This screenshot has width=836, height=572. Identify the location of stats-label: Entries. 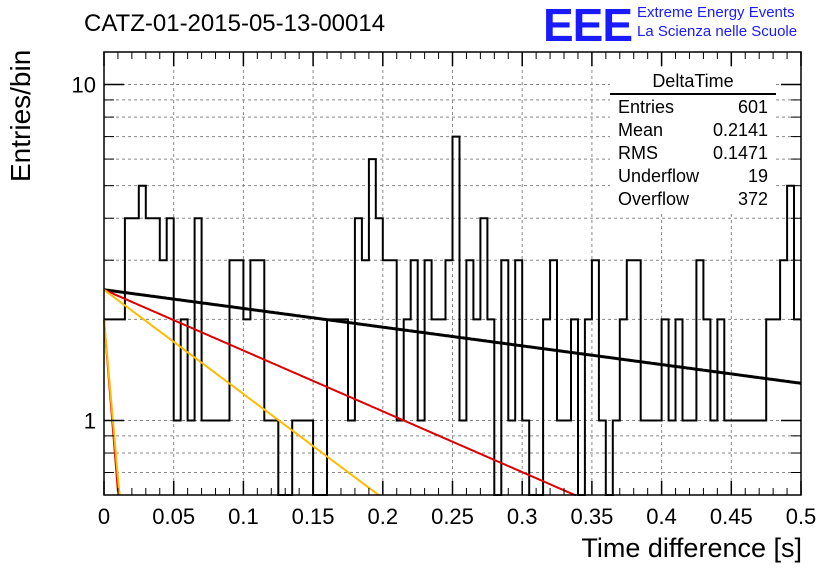
(646, 107).